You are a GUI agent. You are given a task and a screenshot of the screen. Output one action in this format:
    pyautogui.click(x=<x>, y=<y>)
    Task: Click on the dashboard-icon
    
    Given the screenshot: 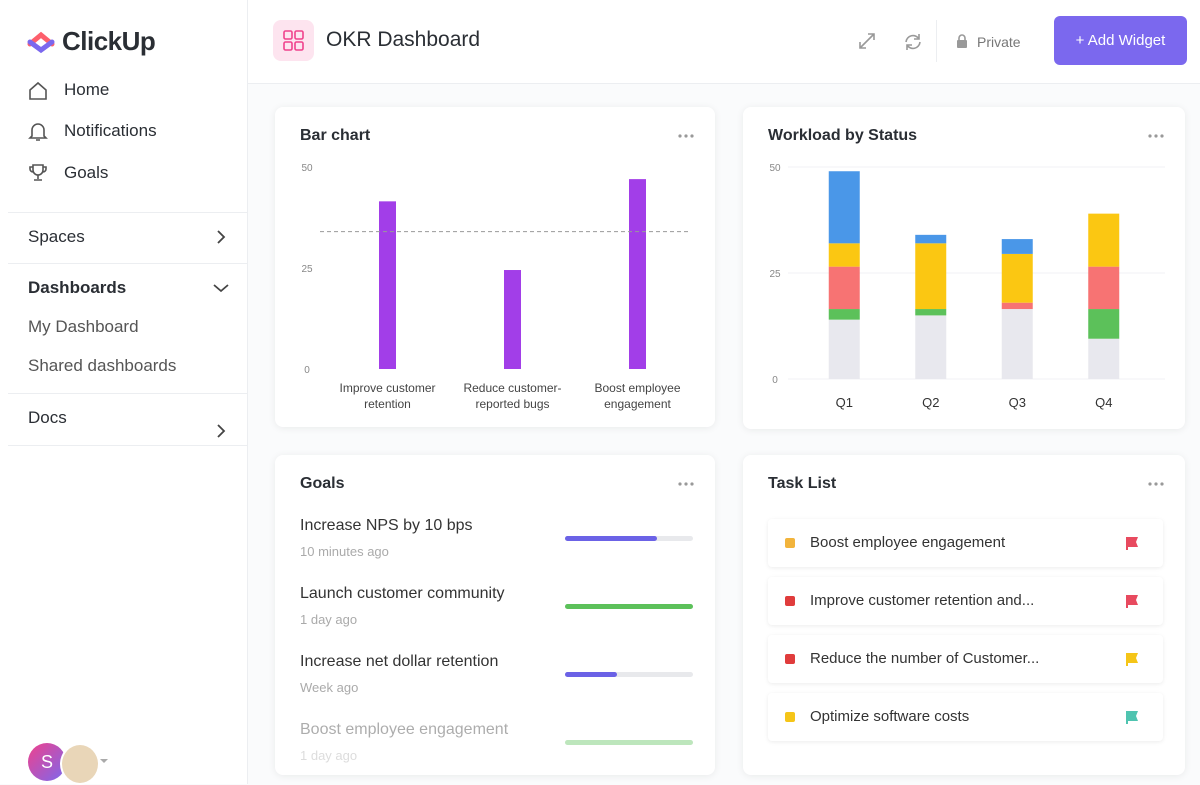 What is the action you would take?
    pyautogui.click(x=293, y=40)
    